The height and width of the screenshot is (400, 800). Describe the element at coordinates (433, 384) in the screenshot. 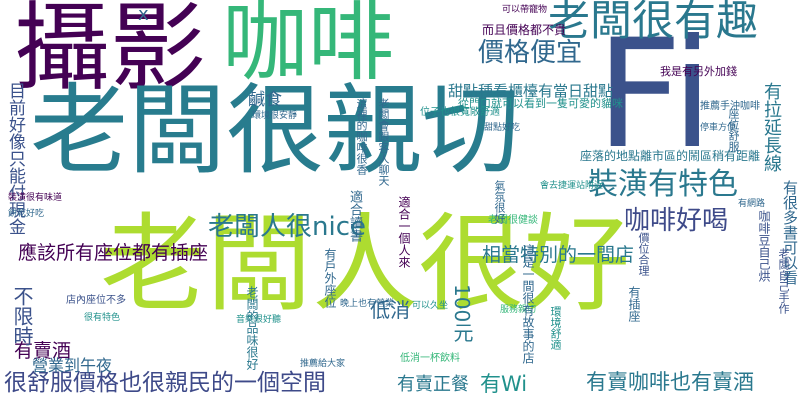

I see `word-mai-zhengcan: 有賣正餐` at that location.